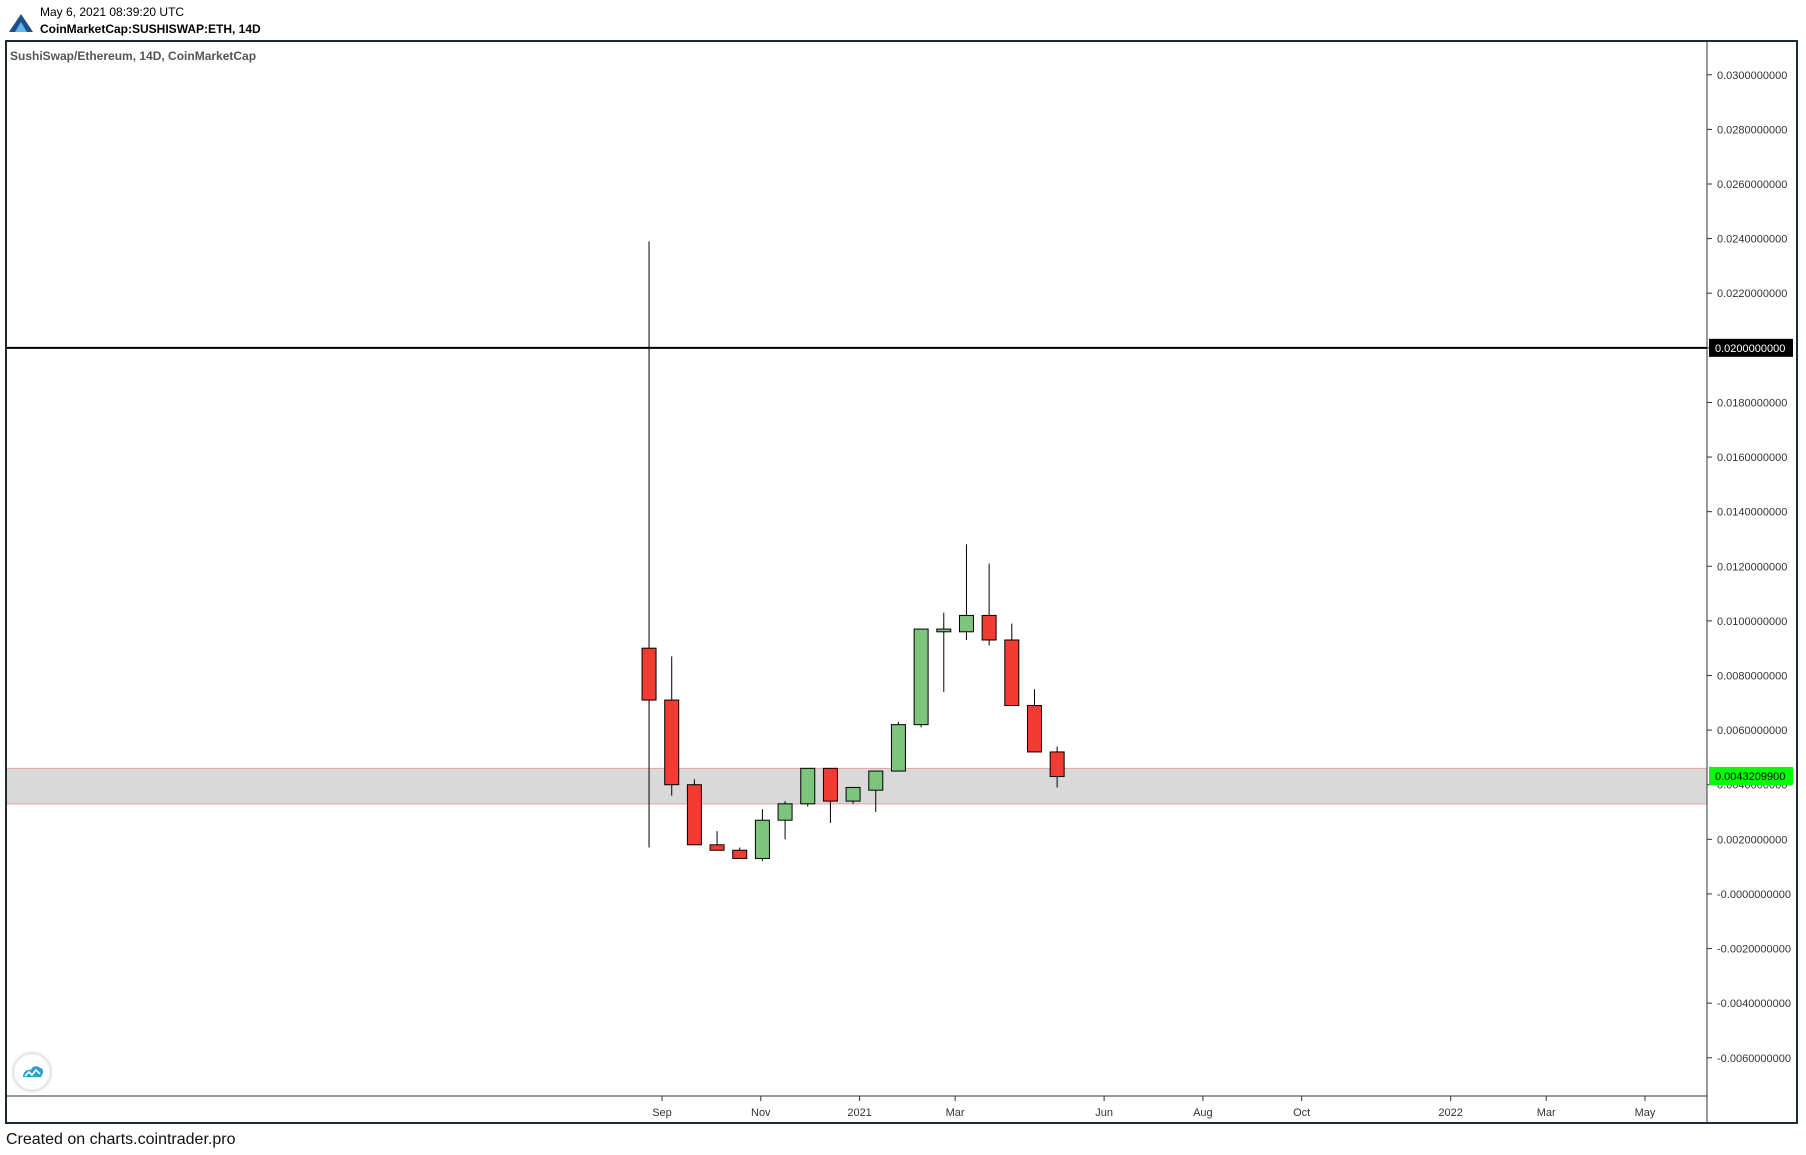  I want to click on last-price-label-bg, so click(1751, 775).